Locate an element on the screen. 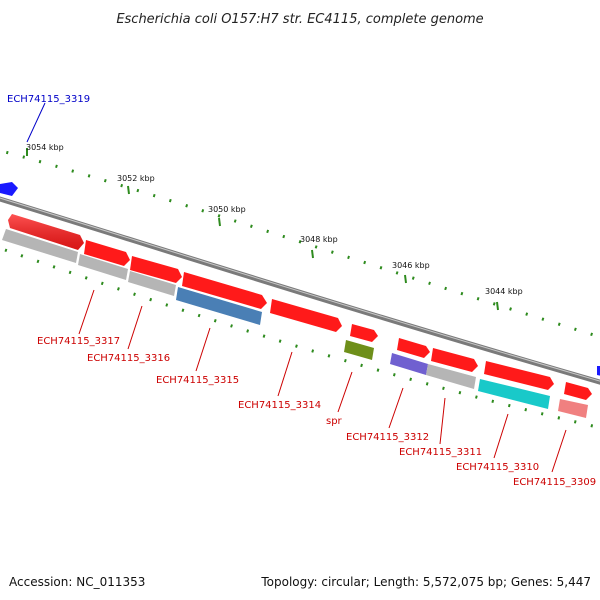  gene-label-3316: ECH74115_3316 is located at coordinates (128, 358).